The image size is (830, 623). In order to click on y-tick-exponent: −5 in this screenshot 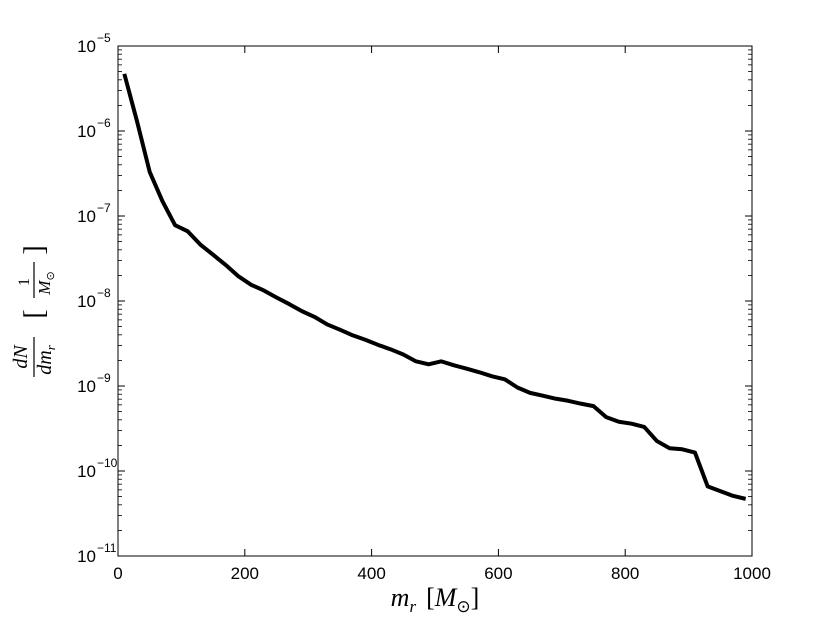, I will do `click(104, 38)`.